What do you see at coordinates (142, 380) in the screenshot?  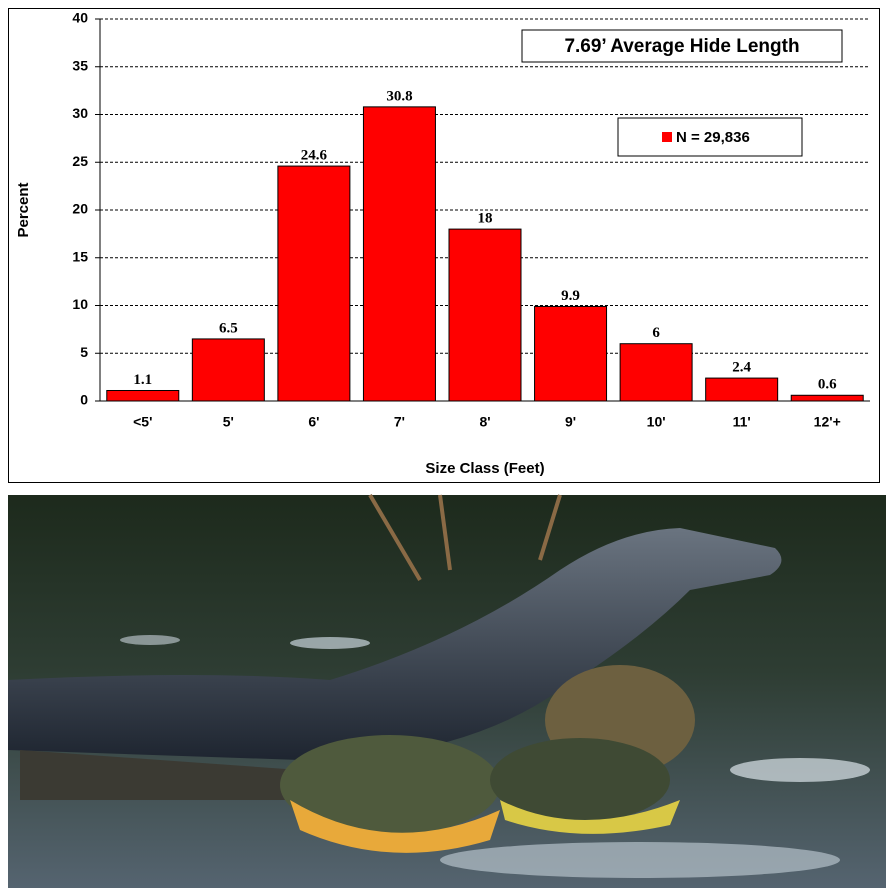 I see `value-label: 1.1` at bounding box center [142, 380].